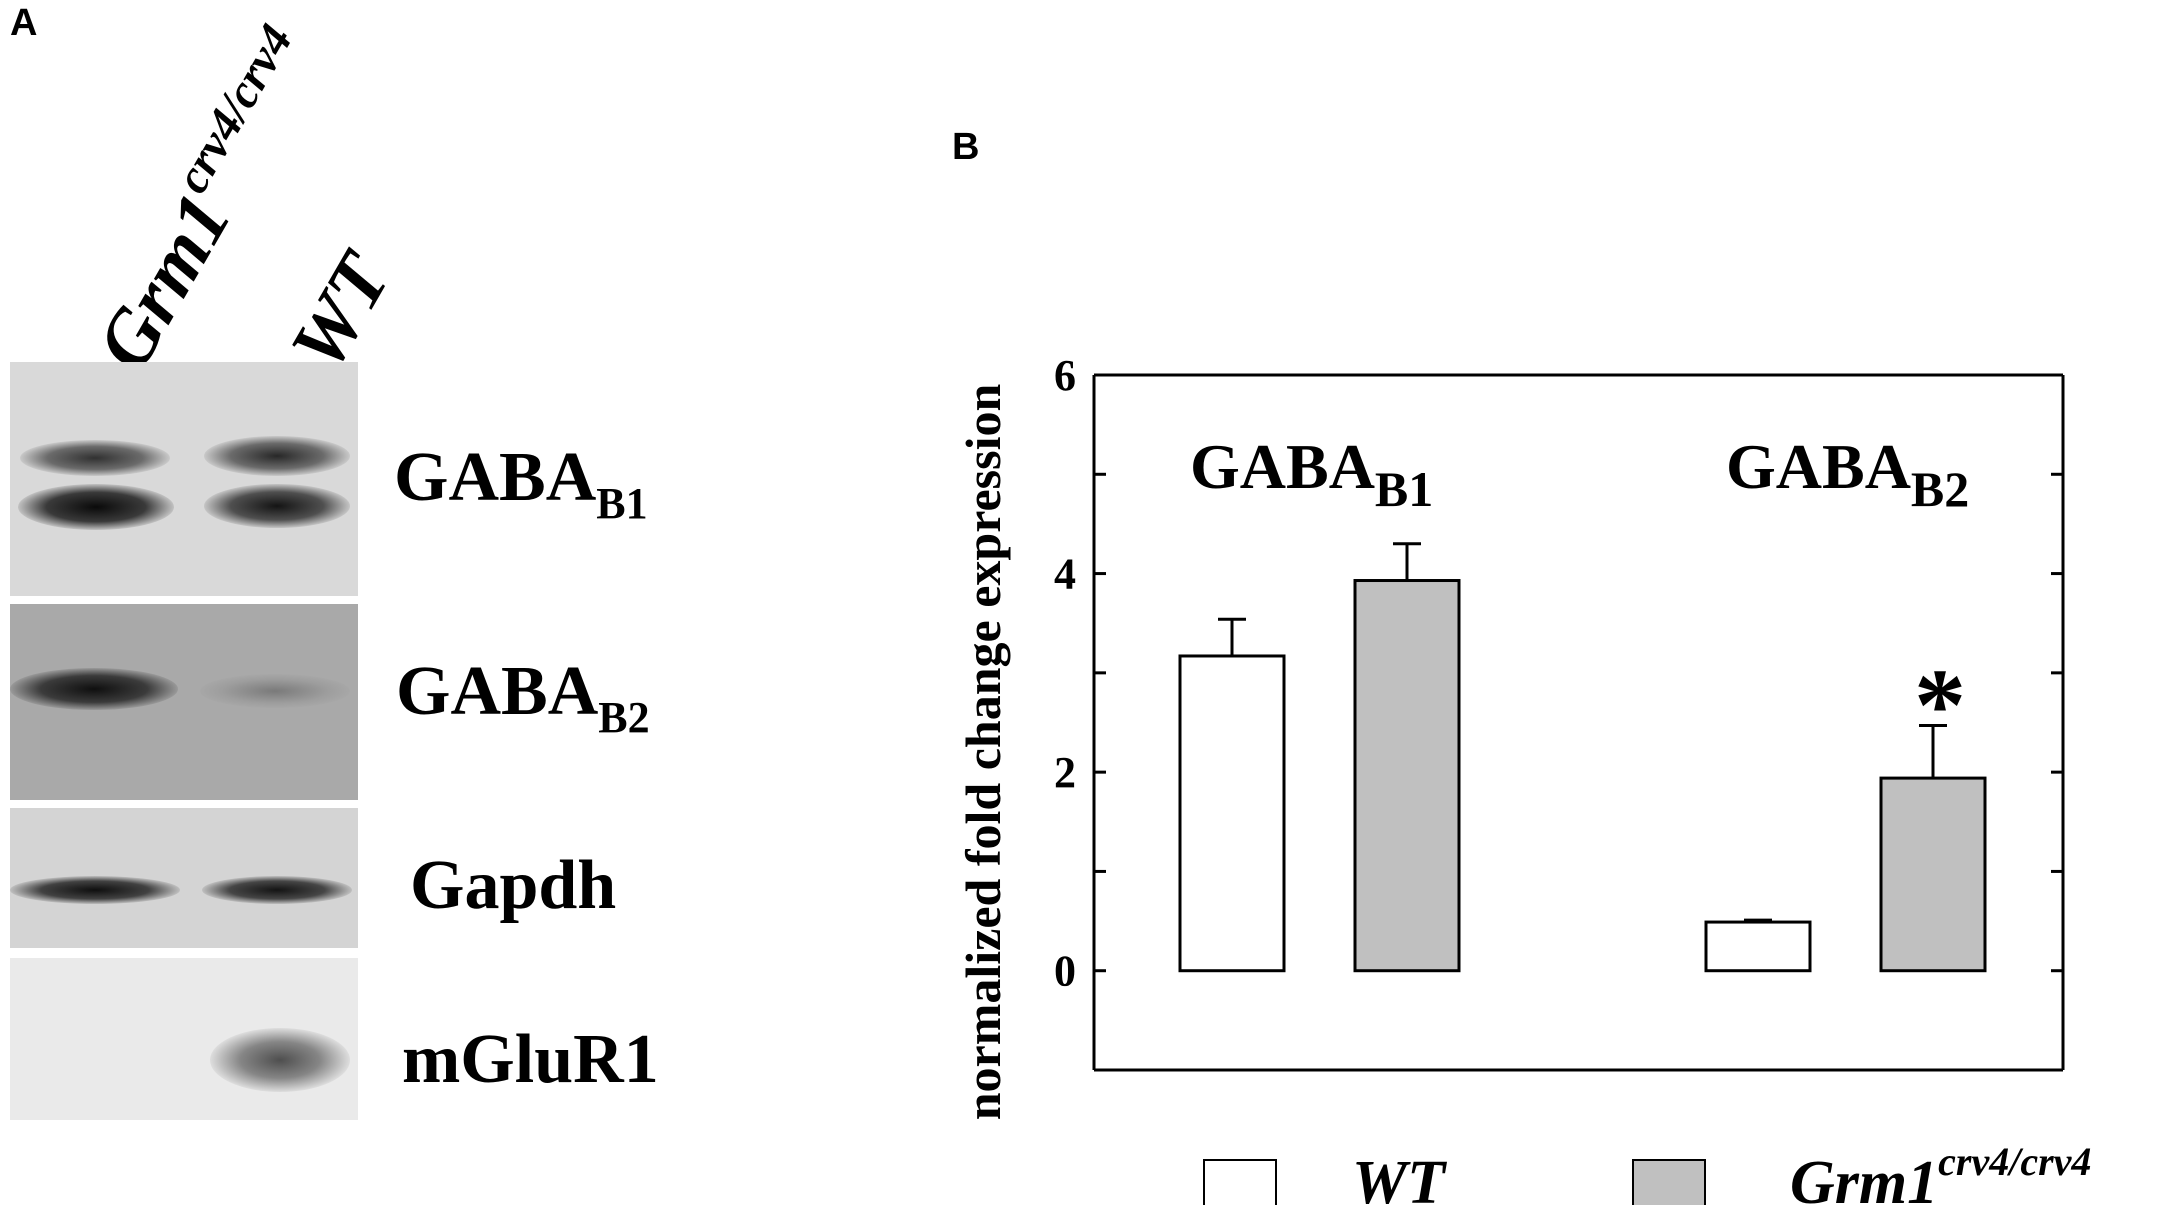  What do you see at coordinates (2014, 1161) in the screenshot?
I see `legend-label-mutant-sup: crv4/crv4` at bounding box center [2014, 1161].